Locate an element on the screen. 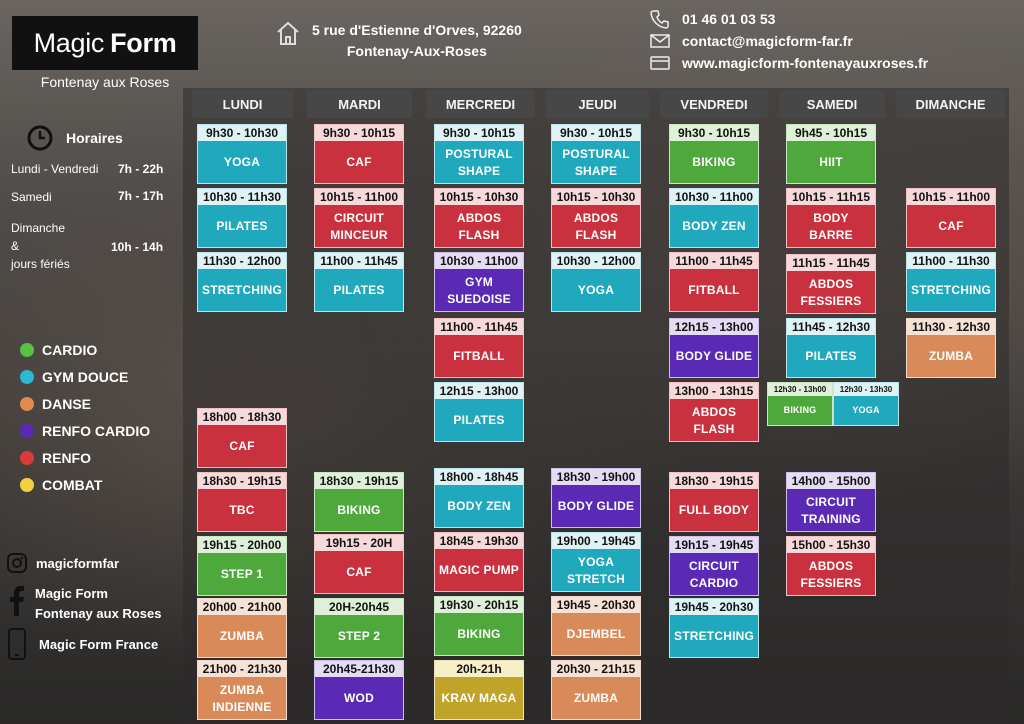 The width and height of the screenshot is (1024, 724). class-card: 19h30 - 20h15 BIKING is located at coordinates (479, 626).